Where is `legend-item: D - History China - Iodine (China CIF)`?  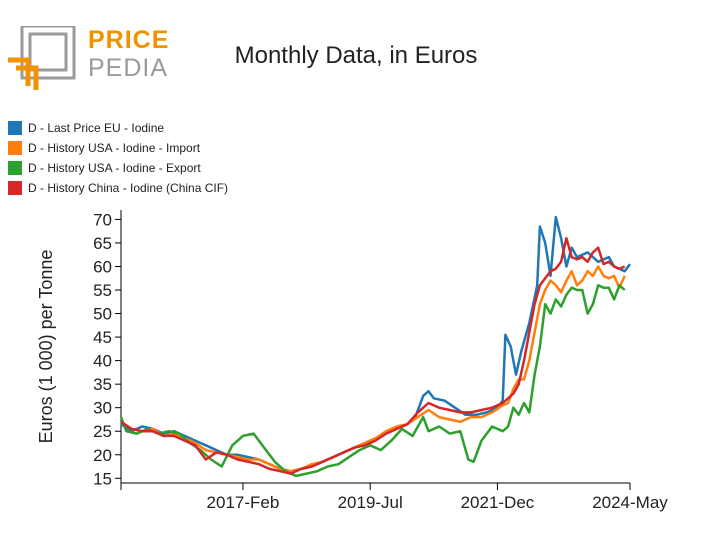 legend-item: D - History China - Iodine (China CIF) is located at coordinates (118, 188).